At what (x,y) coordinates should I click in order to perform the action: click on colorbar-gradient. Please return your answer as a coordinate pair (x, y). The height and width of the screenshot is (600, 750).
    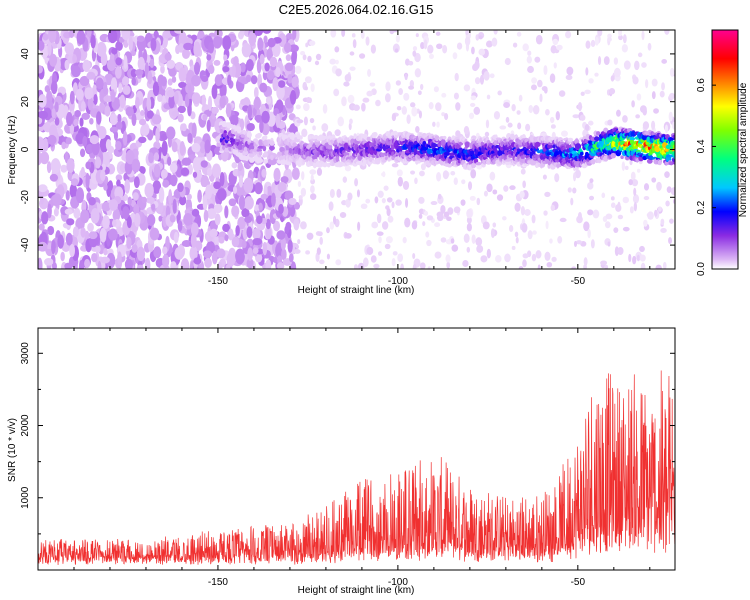
    Looking at the image, I should click on (725, 149).